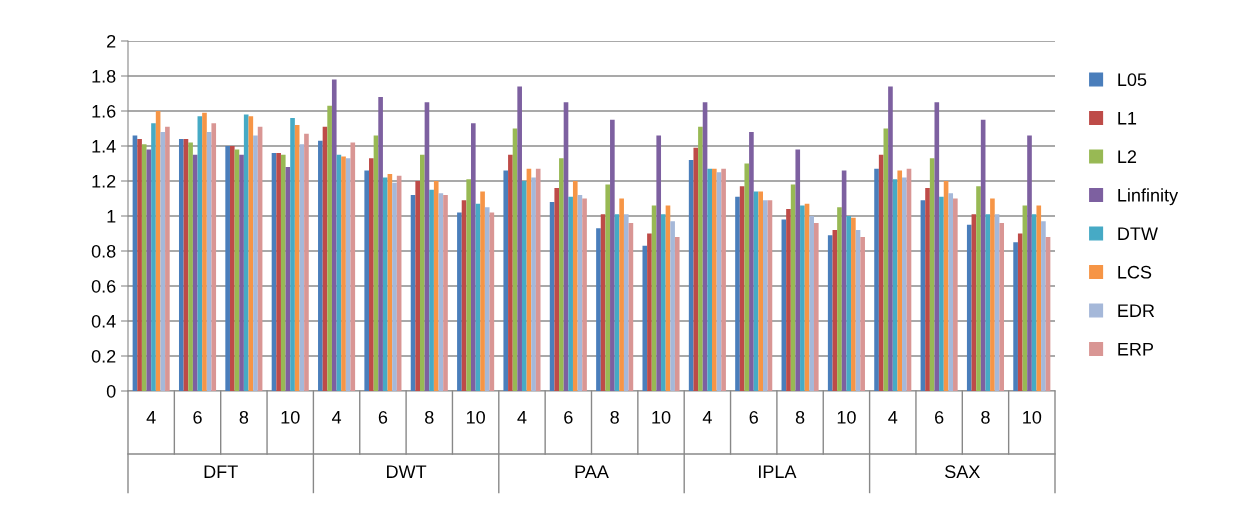  Describe the element at coordinates (221, 471) in the screenshot. I see `text: DFT` at that location.